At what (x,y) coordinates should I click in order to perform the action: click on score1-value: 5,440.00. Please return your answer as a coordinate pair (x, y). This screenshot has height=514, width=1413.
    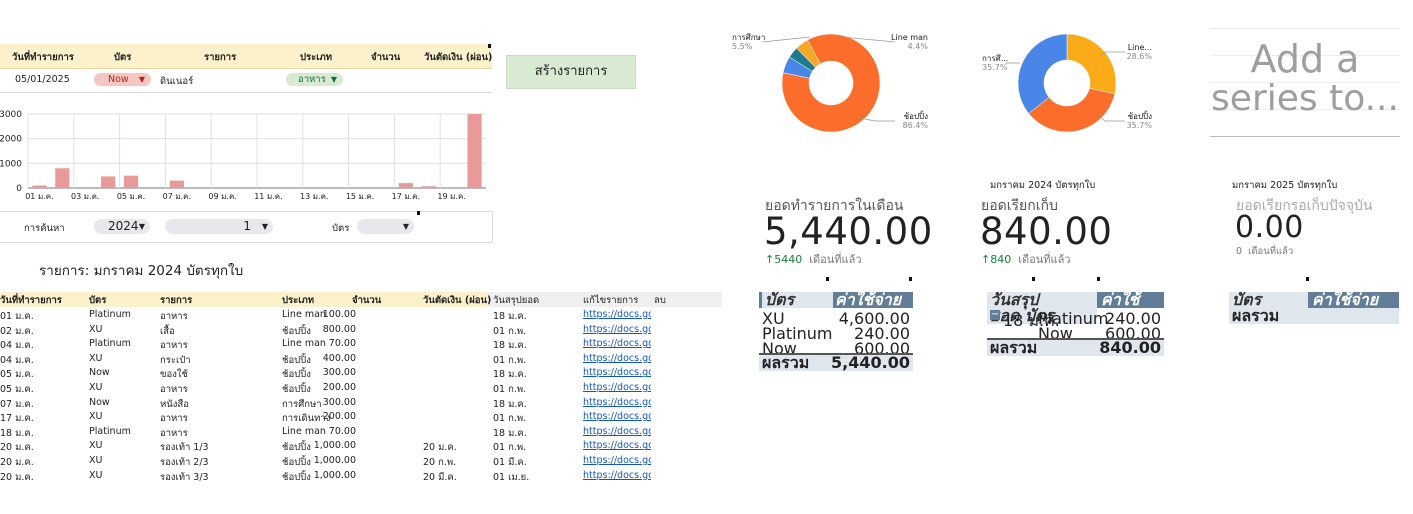
    Looking at the image, I should click on (848, 231).